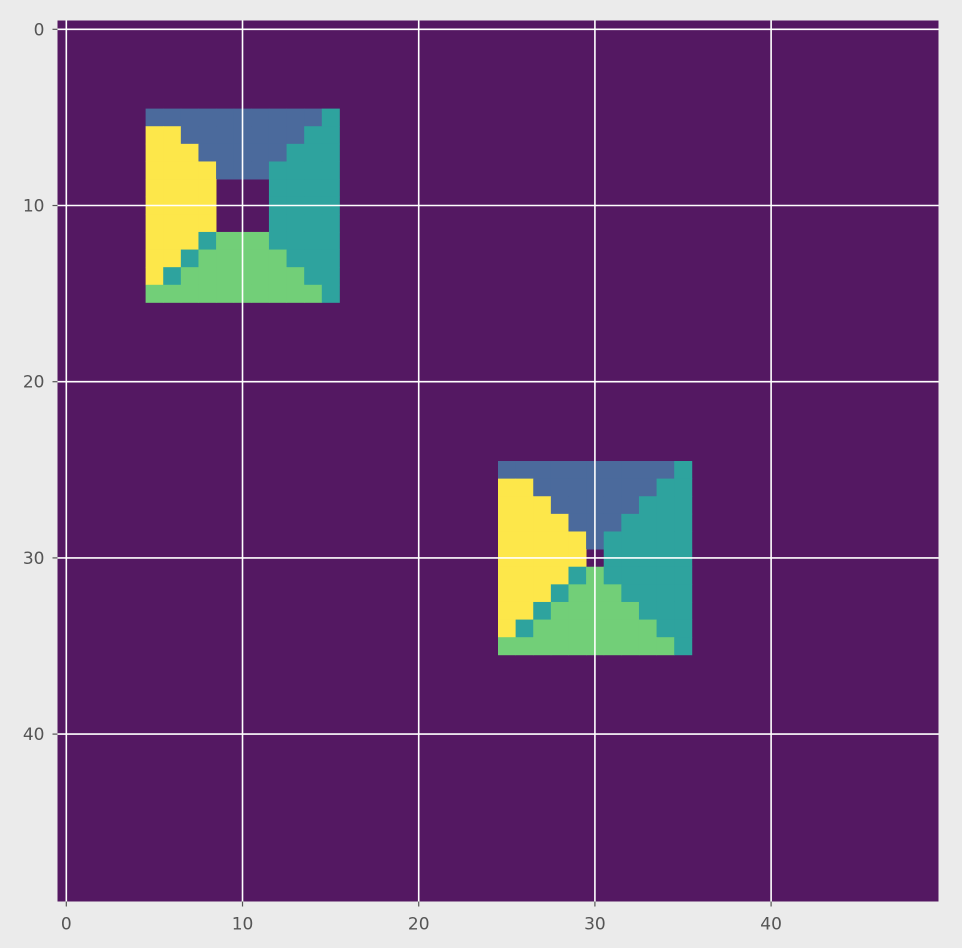  I want to click on x-tick-label: 40, so click(771, 925).